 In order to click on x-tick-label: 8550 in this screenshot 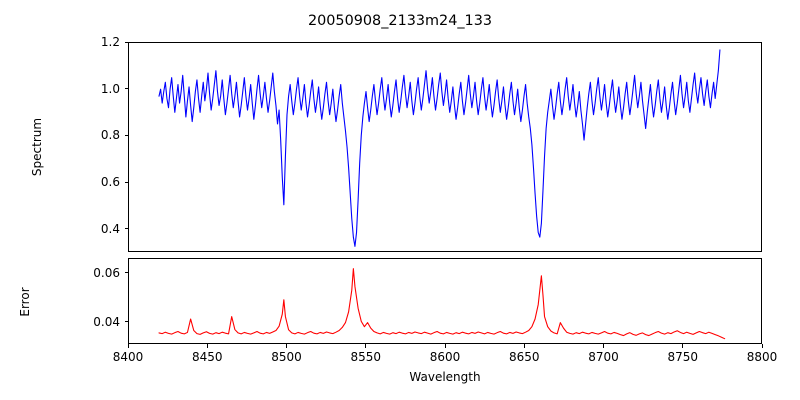, I will do `click(366, 357)`.